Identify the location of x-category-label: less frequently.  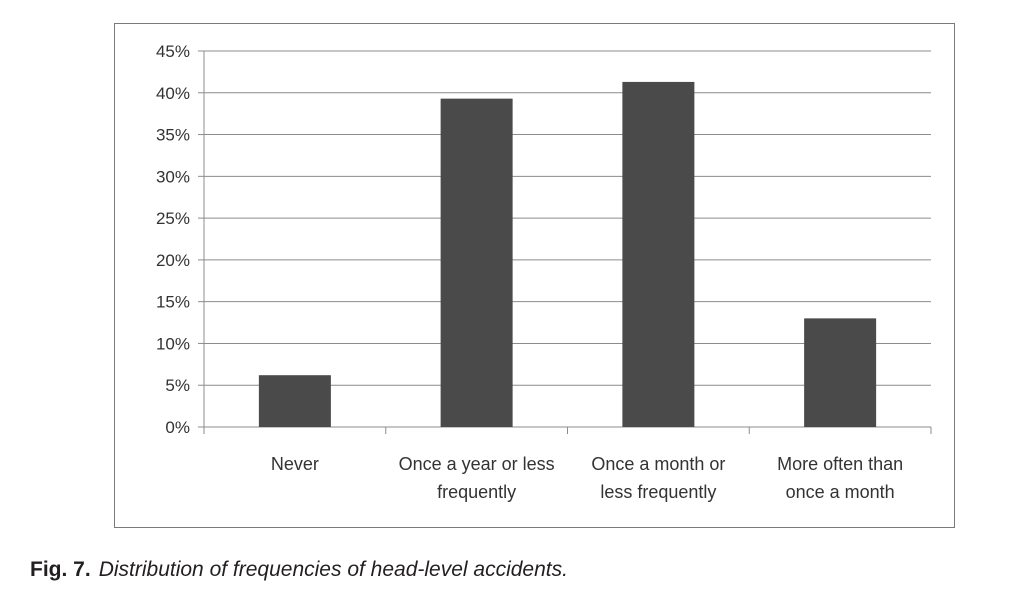
(658, 492).